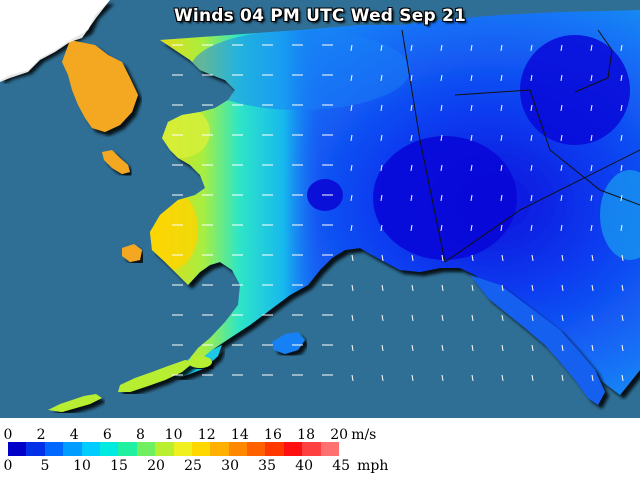  What do you see at coordinates (75, 403) in the screenshot?
I see `aleutian-islands-west` at bounding box center [75, 403].